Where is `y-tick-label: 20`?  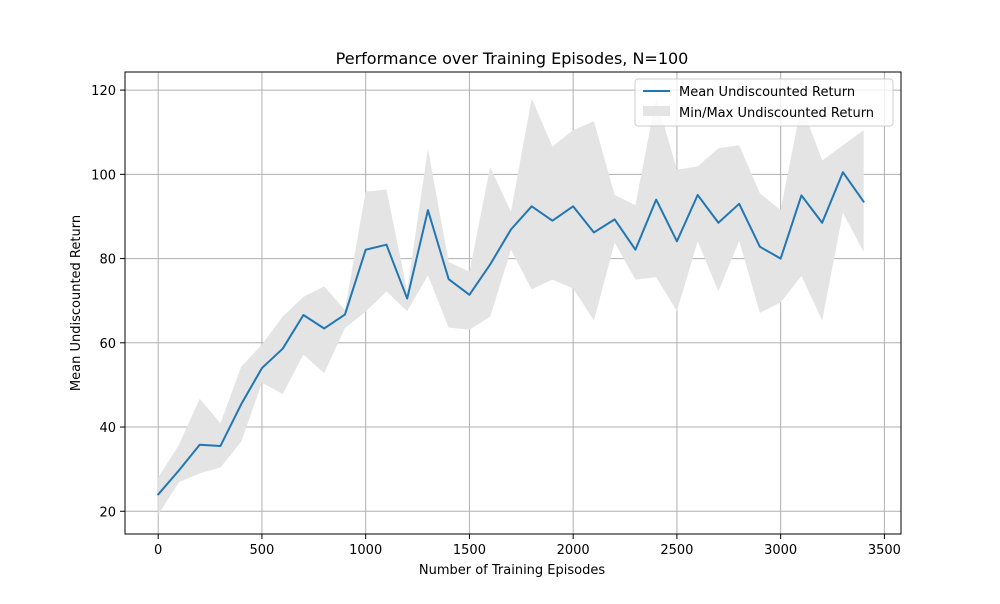
y-tick-label: 20 is located at coordinates (107, 512).